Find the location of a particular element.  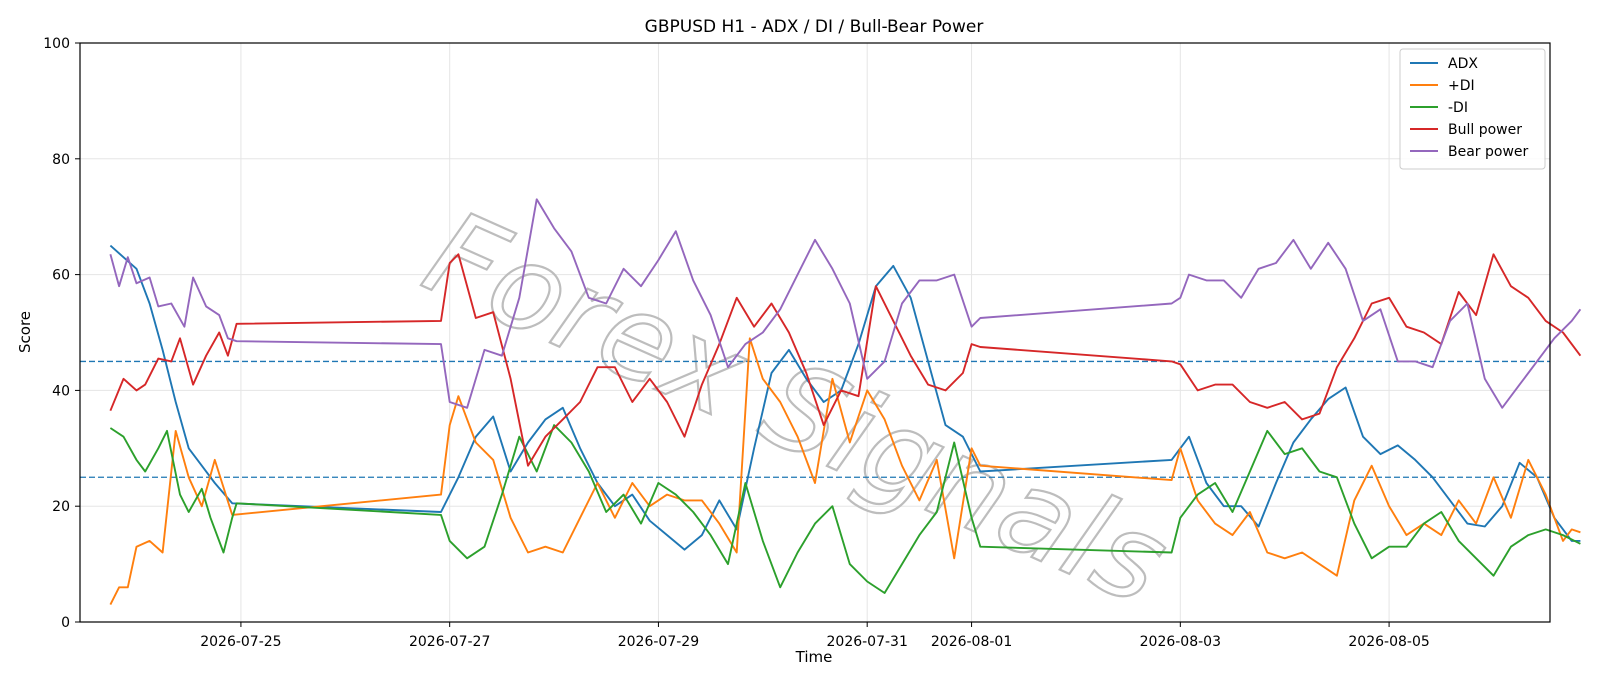

y-tick-label: 40 is located at coordinates (61, 391).